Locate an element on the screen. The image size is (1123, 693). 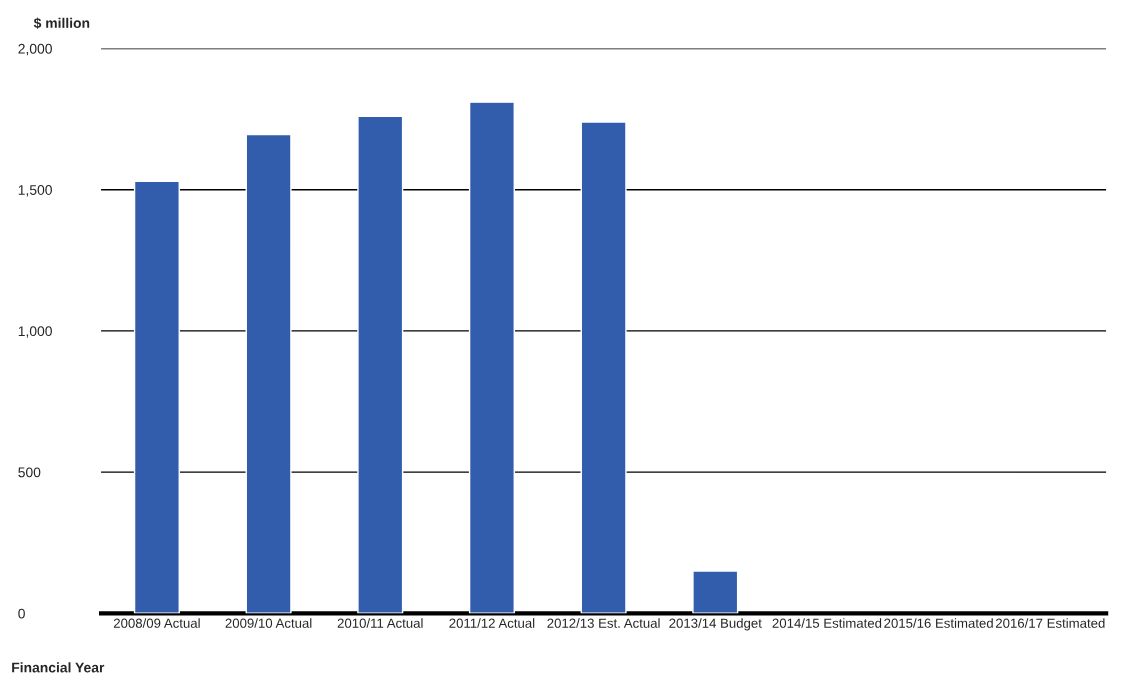
y-tick-label: 0 is located at coordinates (21, 613).